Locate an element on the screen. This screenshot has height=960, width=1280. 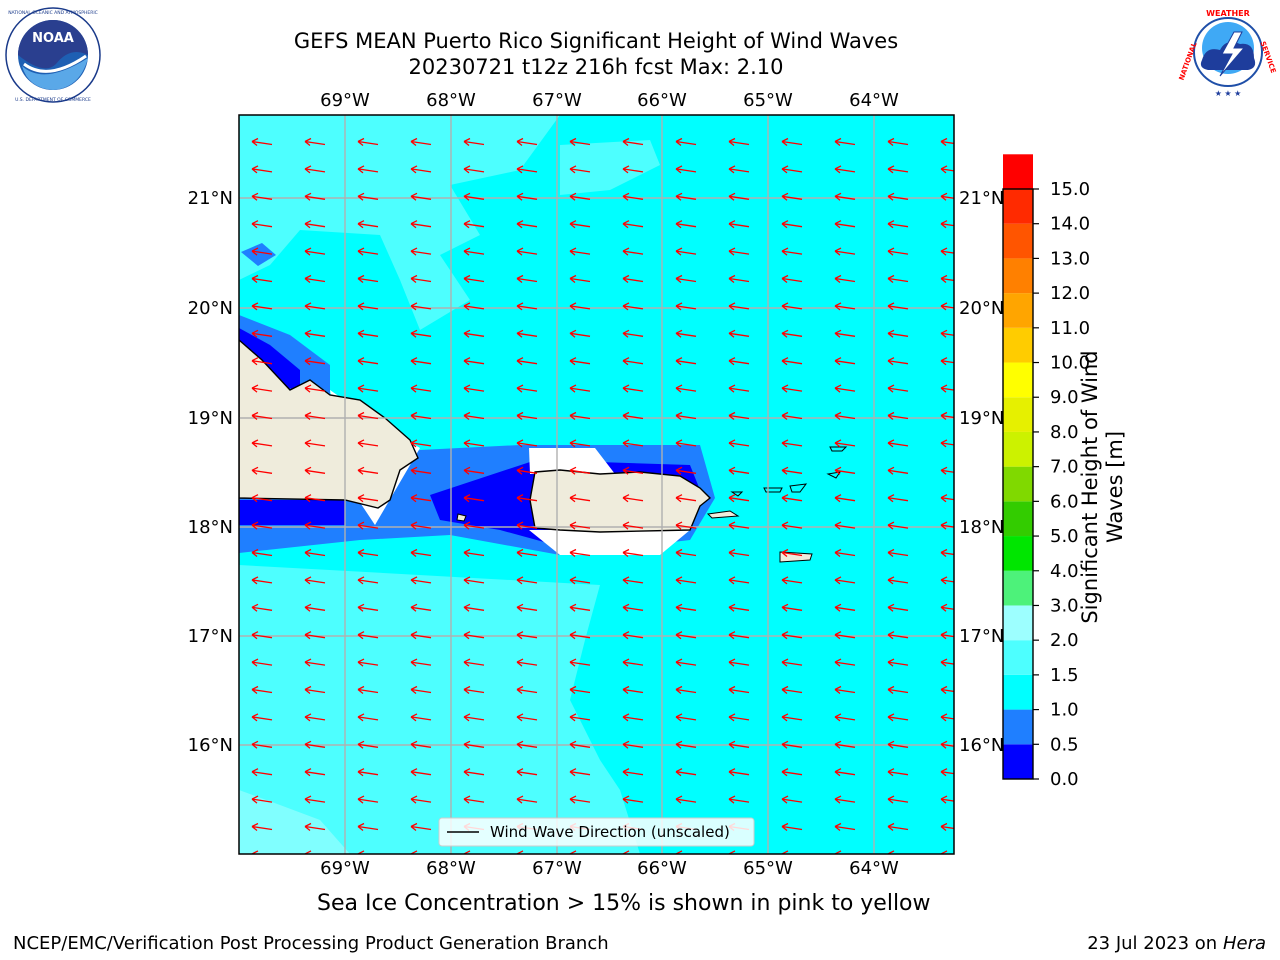
colorbar-tick-label: 8.0 is located at coordinates (1064, 432).